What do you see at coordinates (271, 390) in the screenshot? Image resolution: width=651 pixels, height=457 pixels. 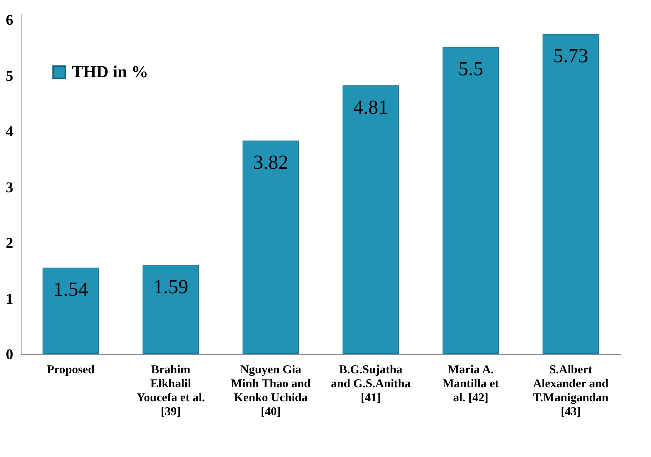 I see `x-tick-label: Nguyen Gia Minh Thao and Kenko Uchida [40]` at bounding box center [271, 390].